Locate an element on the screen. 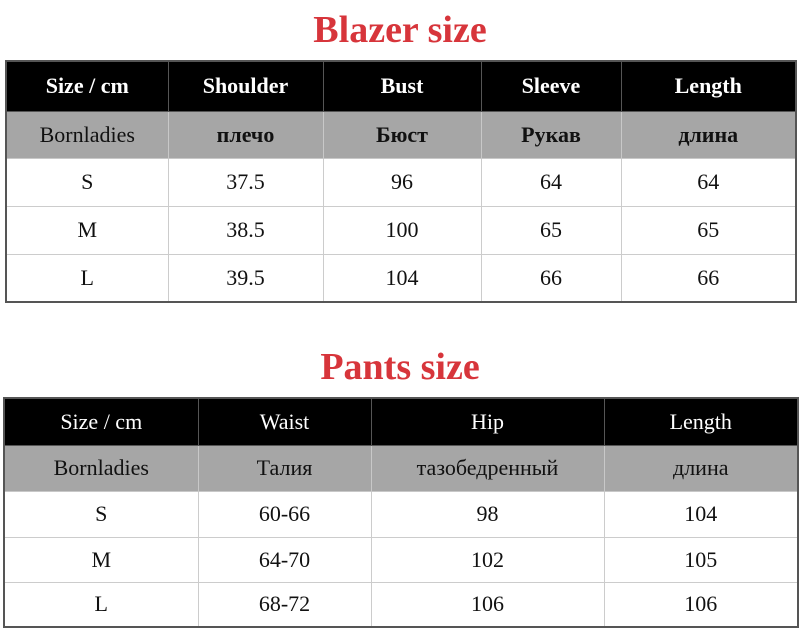 The image size is (800, 629). table-row: M 38.5 100 65 65 is located at coordinates (401, 230).